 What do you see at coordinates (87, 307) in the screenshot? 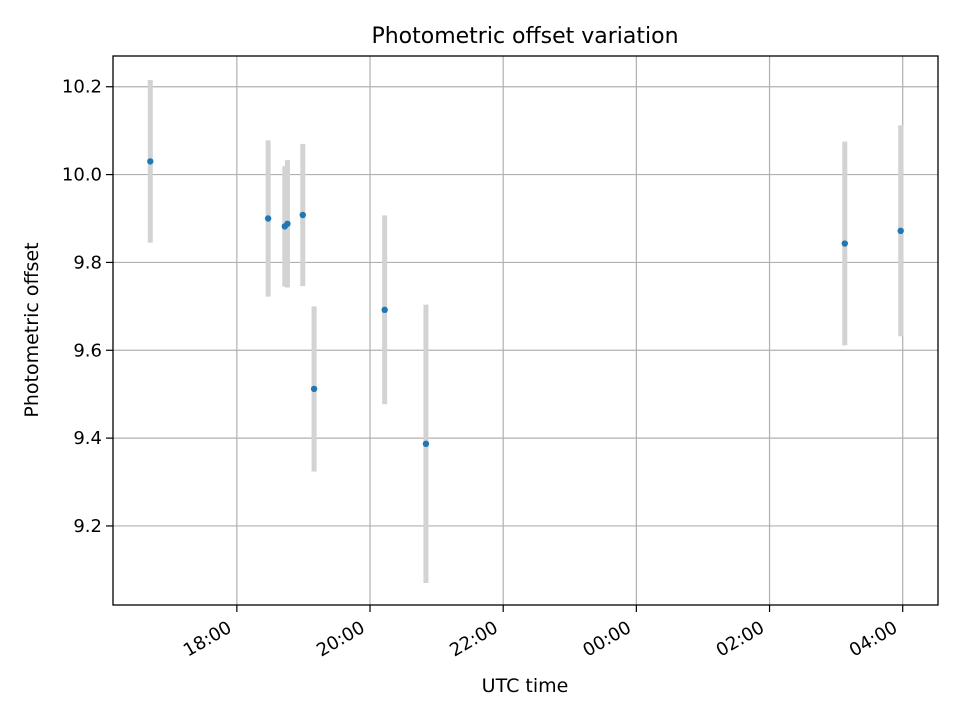
I see `y-axis-ticks: 9.2 9.4 9.6 9.8 10.0 10.2` at bounding box center [87, 307].